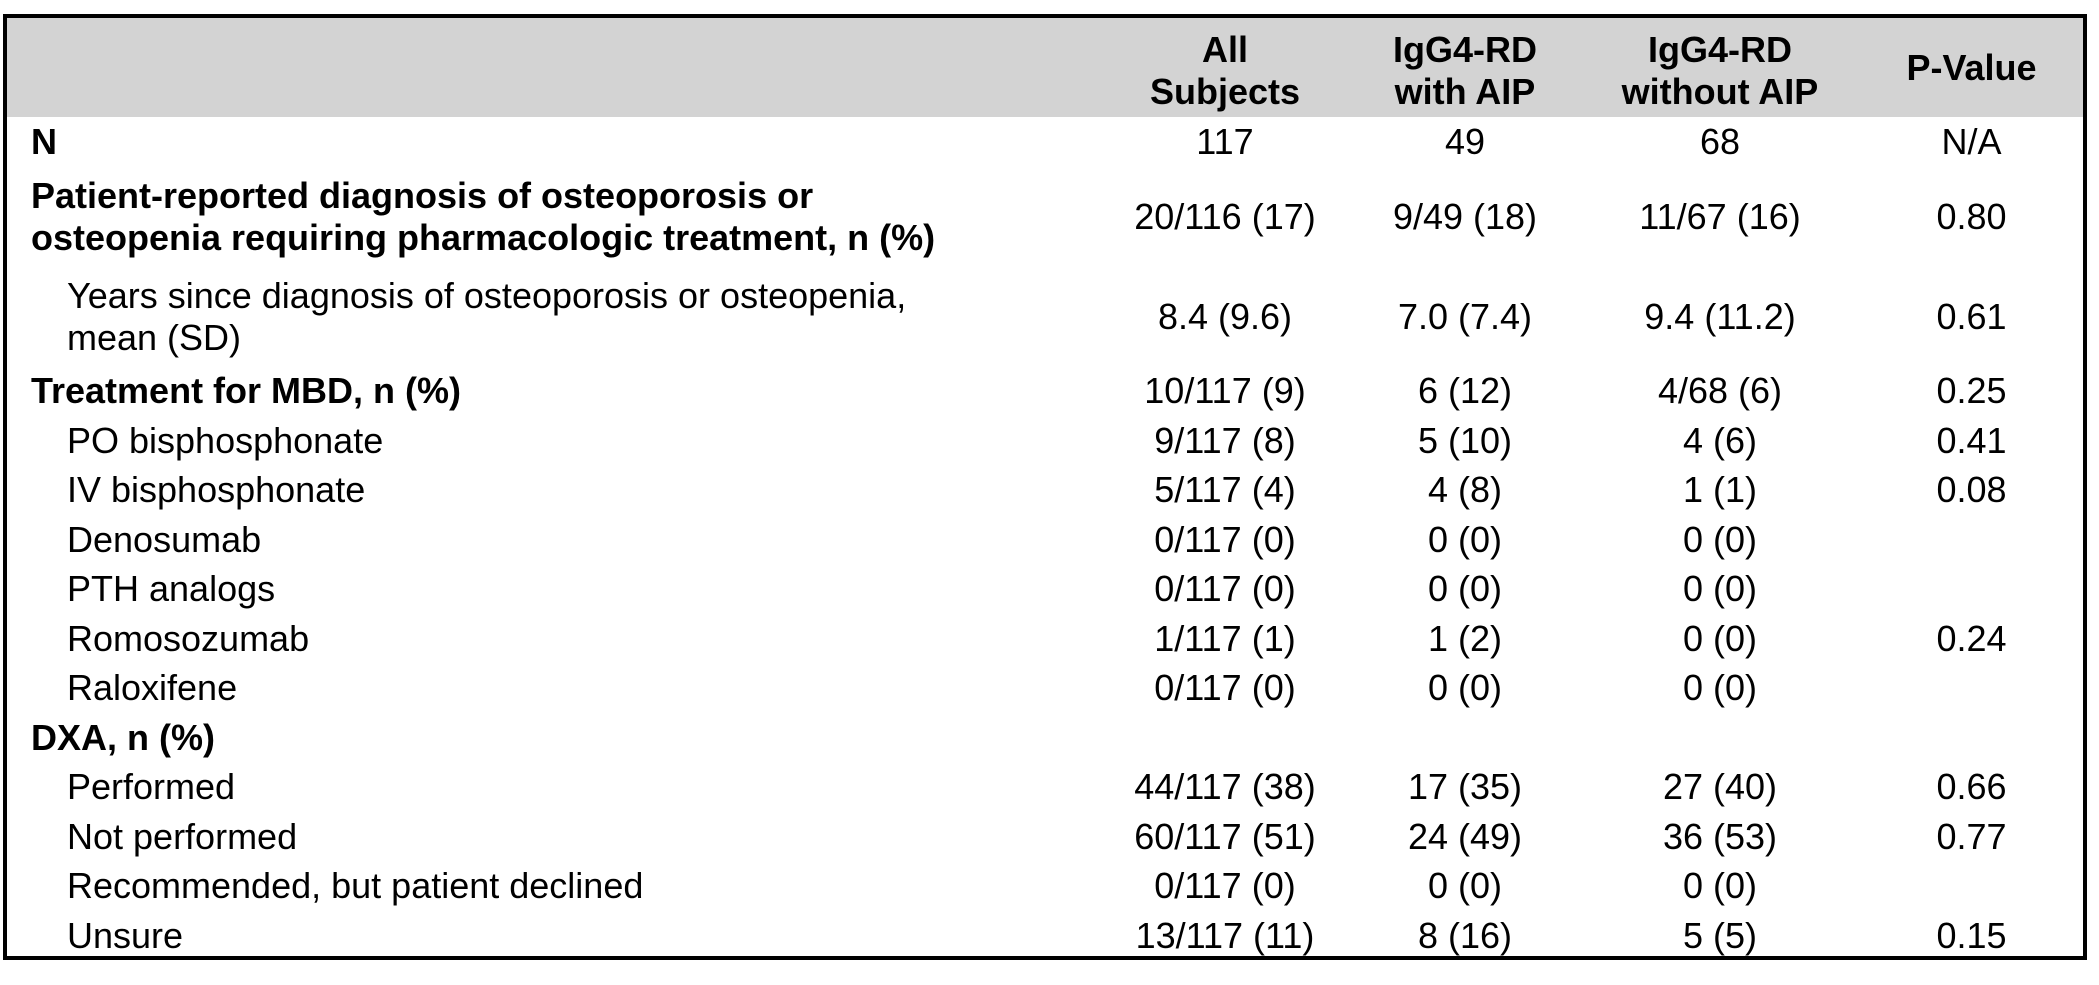 The image size is (2099, 985). Describe the element at coordinates (1225, 91) in the screenshot. I see `header-line: Subjects` at that location.